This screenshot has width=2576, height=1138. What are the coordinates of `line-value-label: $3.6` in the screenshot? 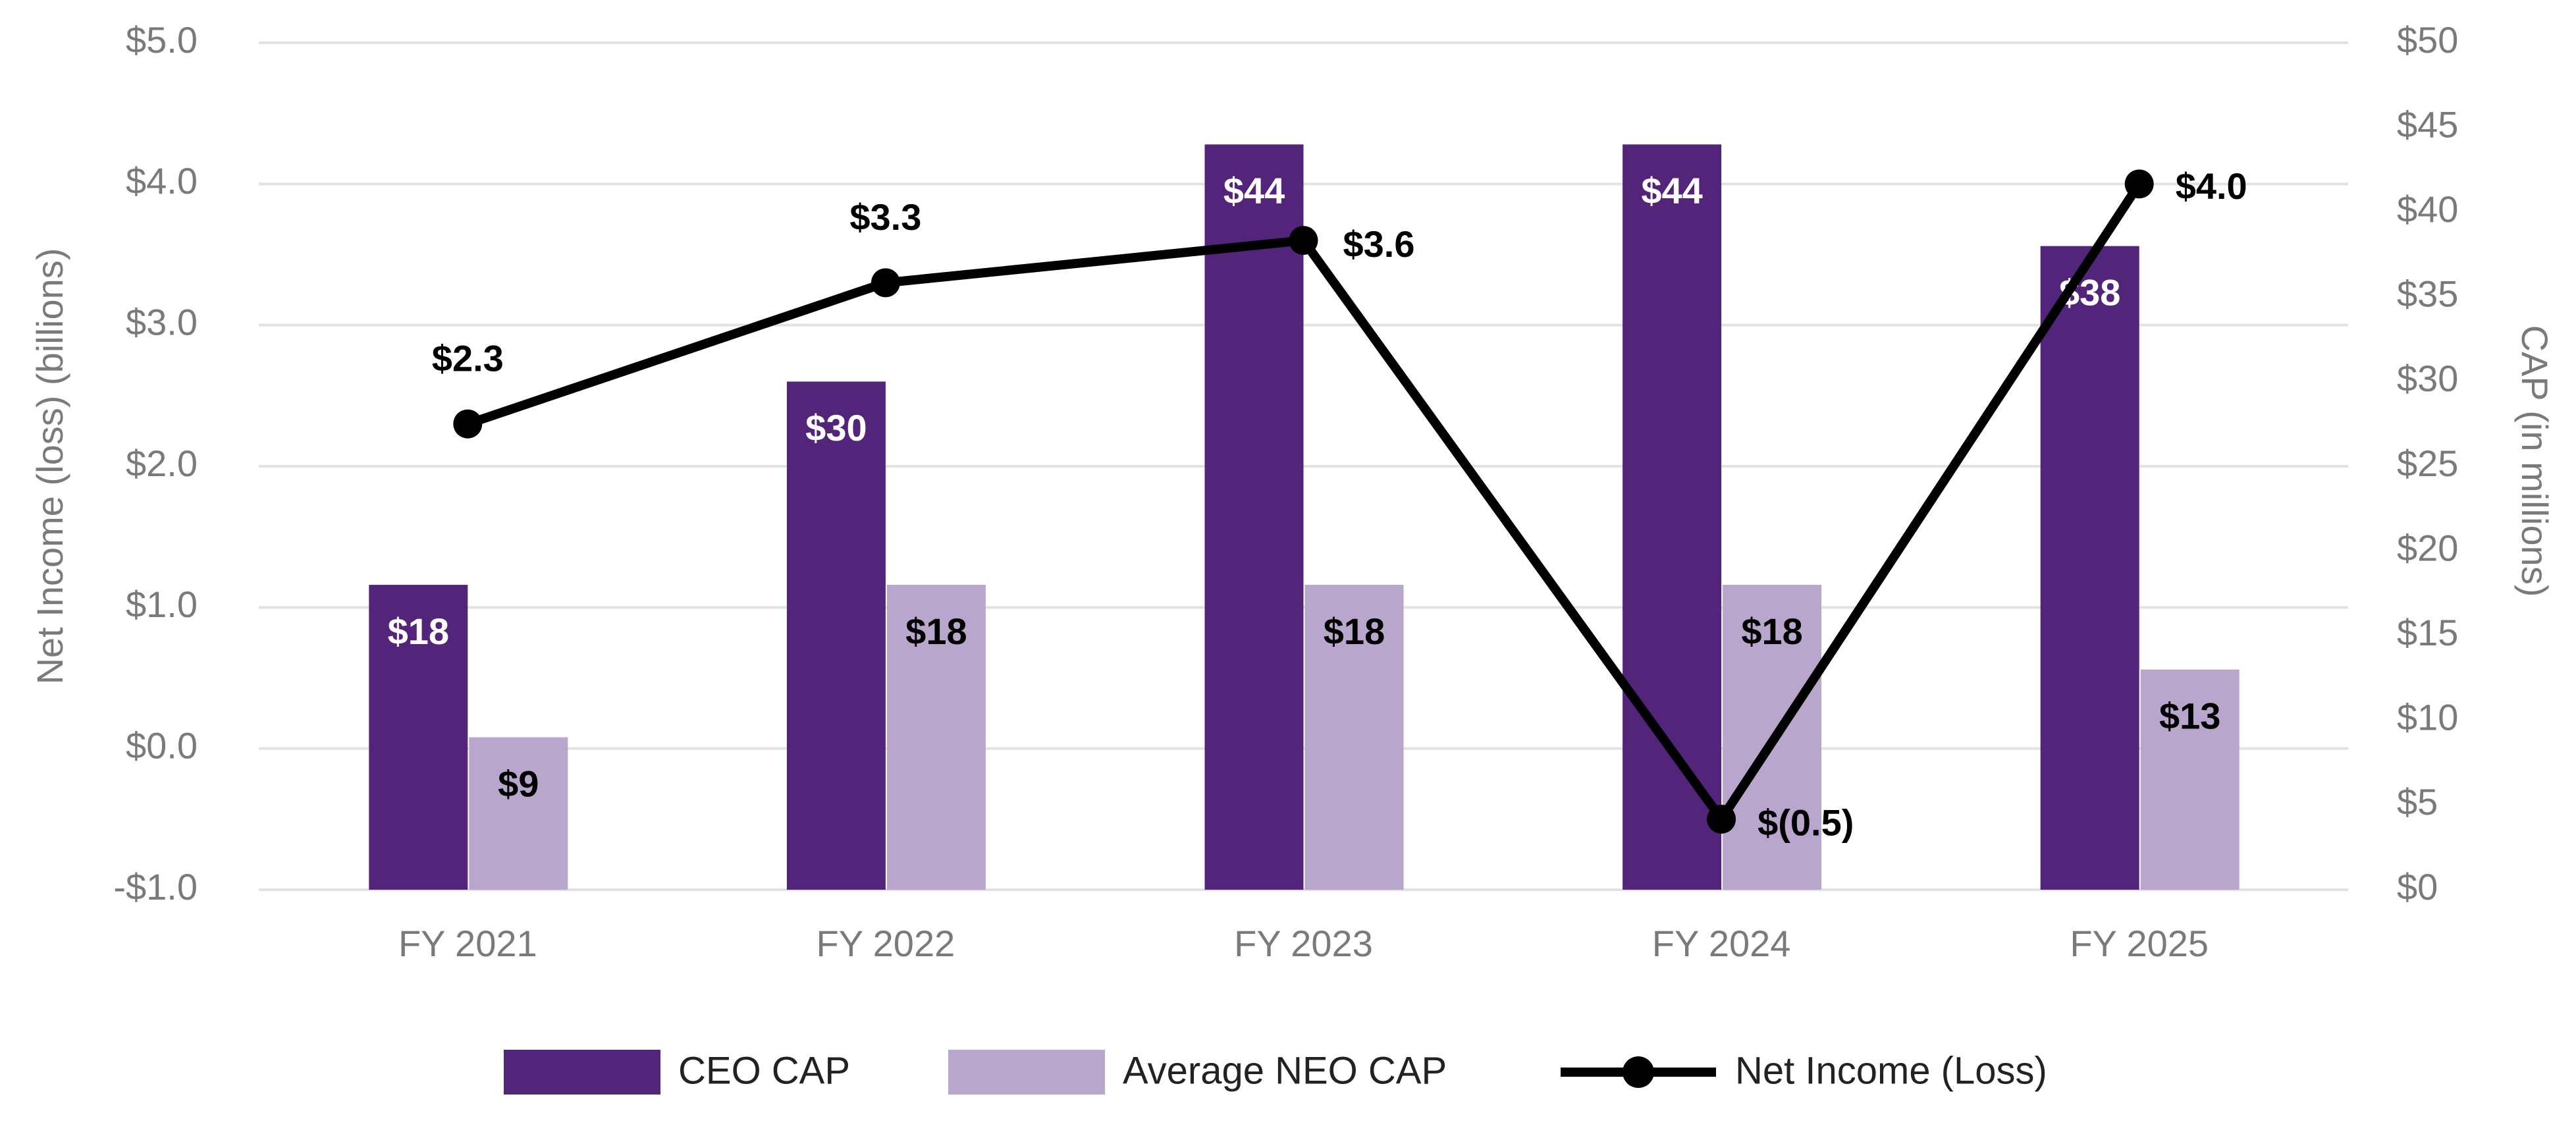 It's located at (1379, 244).